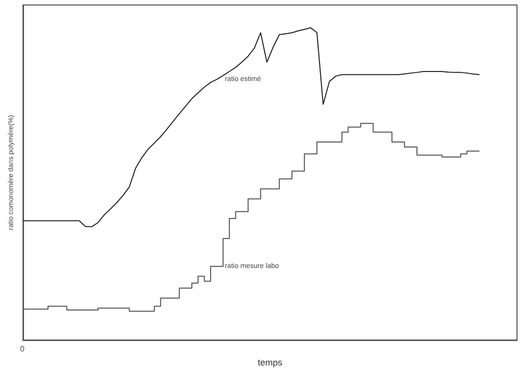 The width and height of the screenshot is (523, 372). Describe the element at coordinates (22, 349) in the screenshot. I see `text: 0` at that location.